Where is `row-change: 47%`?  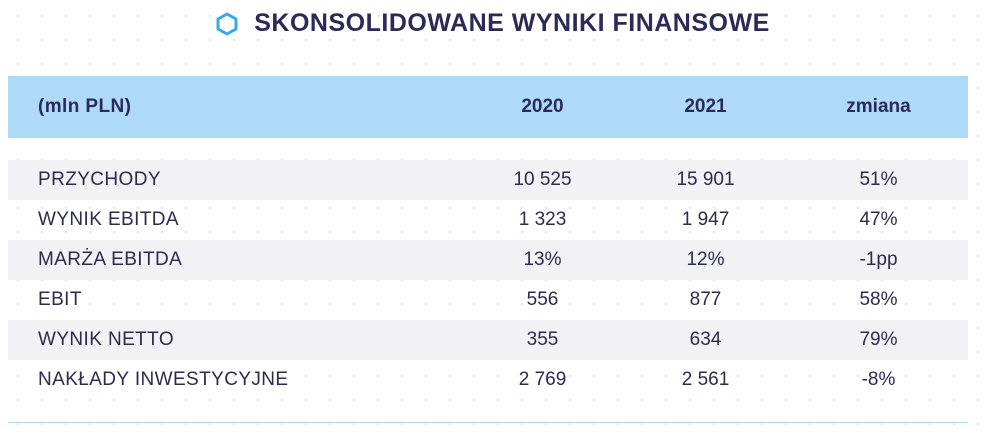
row-change: 47% is located at coordinates (878, 219).